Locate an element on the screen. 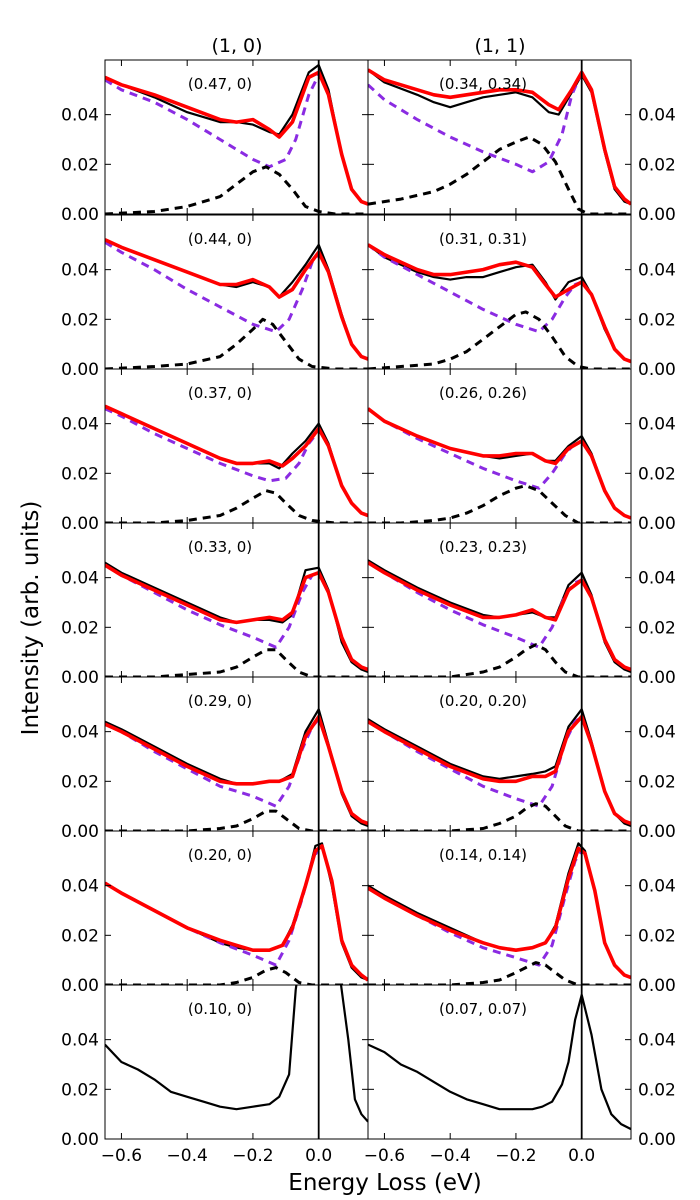 This screenshot has height=1200, width=700. panel-1-0: 0.00 0.02 0.04 (0.34, 0.34) is located at coordinates (521, 142).